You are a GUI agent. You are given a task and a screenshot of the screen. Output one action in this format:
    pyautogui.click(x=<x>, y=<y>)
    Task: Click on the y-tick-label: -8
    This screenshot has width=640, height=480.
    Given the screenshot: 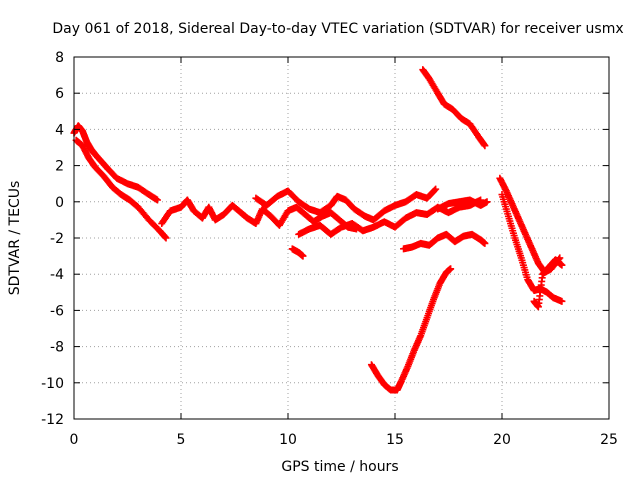 What is the action you would take?
    pyautogui.click(x=57, y=348)
    